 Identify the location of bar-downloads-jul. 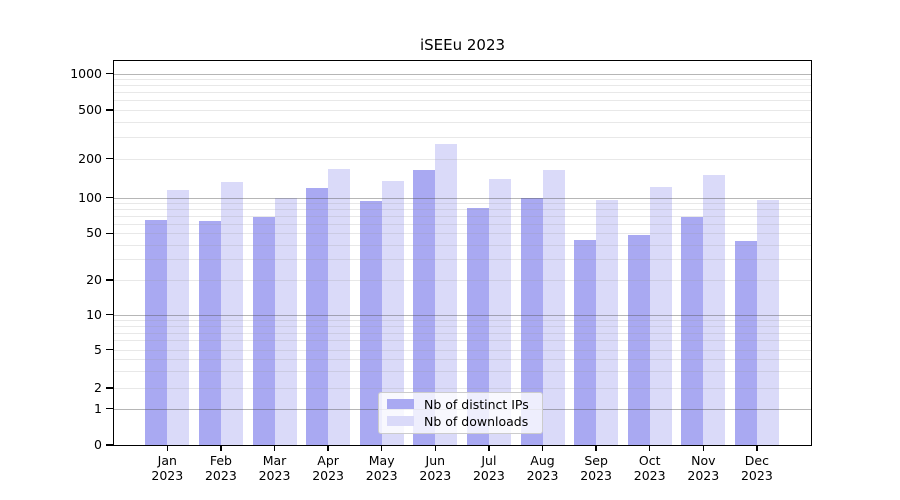
(499, 312).